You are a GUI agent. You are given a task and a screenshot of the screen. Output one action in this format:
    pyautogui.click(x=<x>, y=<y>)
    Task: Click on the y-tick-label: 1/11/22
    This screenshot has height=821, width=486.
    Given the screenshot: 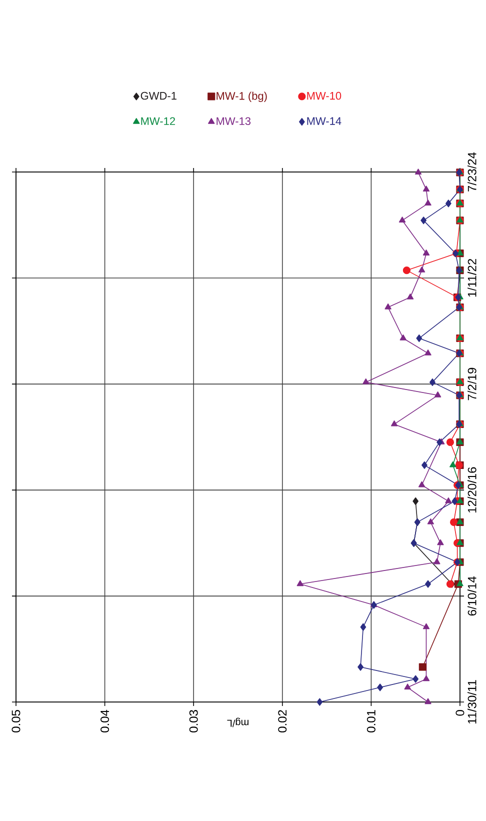 What is the action you would take?
    pyautogui.click(x=472, y=278)
    